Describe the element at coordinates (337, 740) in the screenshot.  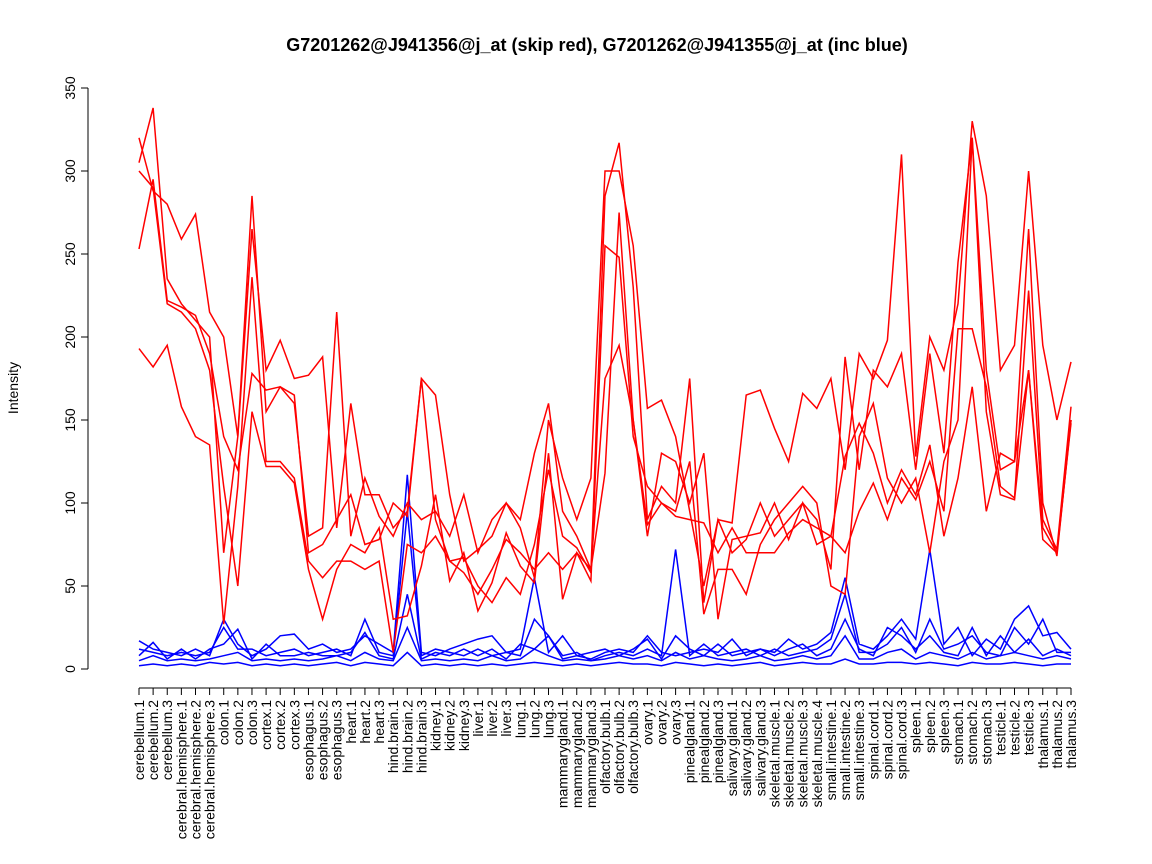
I see `x-tick-label: esophagus.3` at that location.